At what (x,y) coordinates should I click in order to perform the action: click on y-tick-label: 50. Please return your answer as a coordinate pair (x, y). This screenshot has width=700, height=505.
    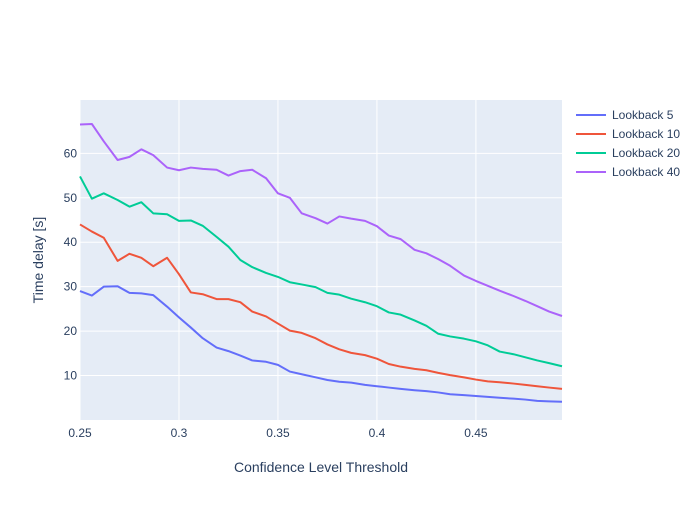
    Looking at the image, I should click on (71, 198).